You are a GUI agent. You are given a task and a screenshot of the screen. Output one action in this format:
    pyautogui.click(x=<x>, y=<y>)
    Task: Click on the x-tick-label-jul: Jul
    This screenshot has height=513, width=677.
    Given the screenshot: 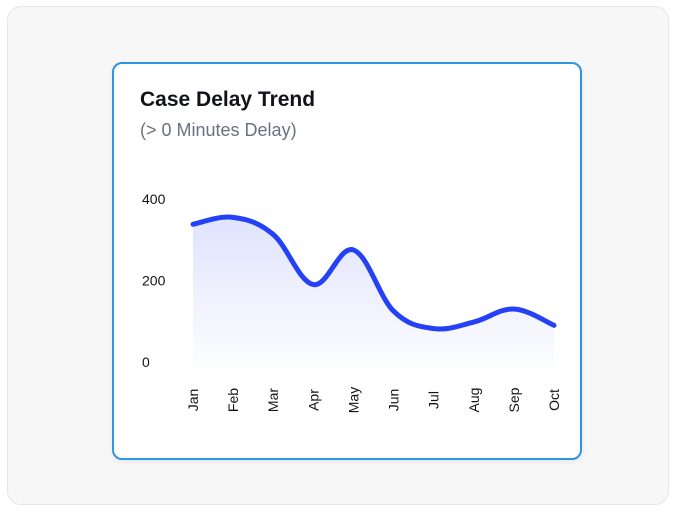 What is the action you would take?
    pyautogui.click(x=434, y=400)
    